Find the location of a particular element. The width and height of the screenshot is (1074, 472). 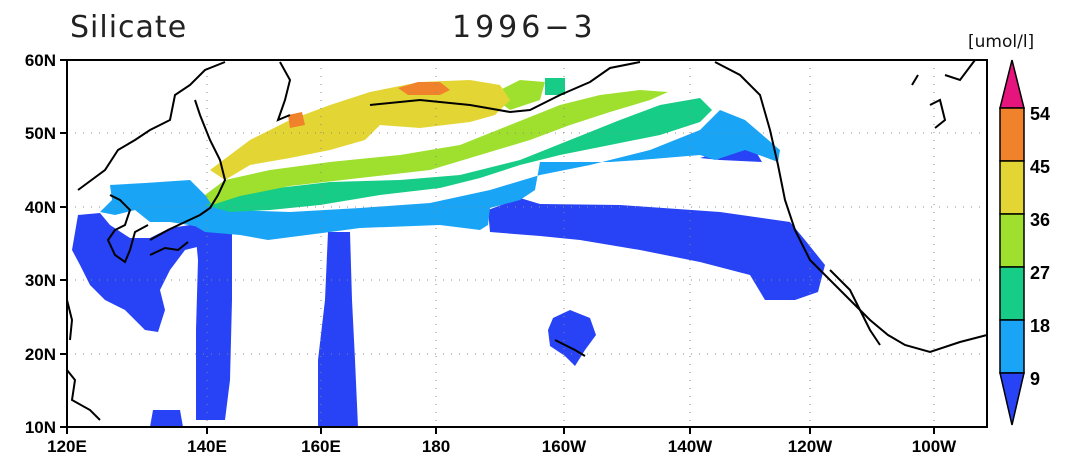

variable-title: Silicate is located at coordinates (129, 27).